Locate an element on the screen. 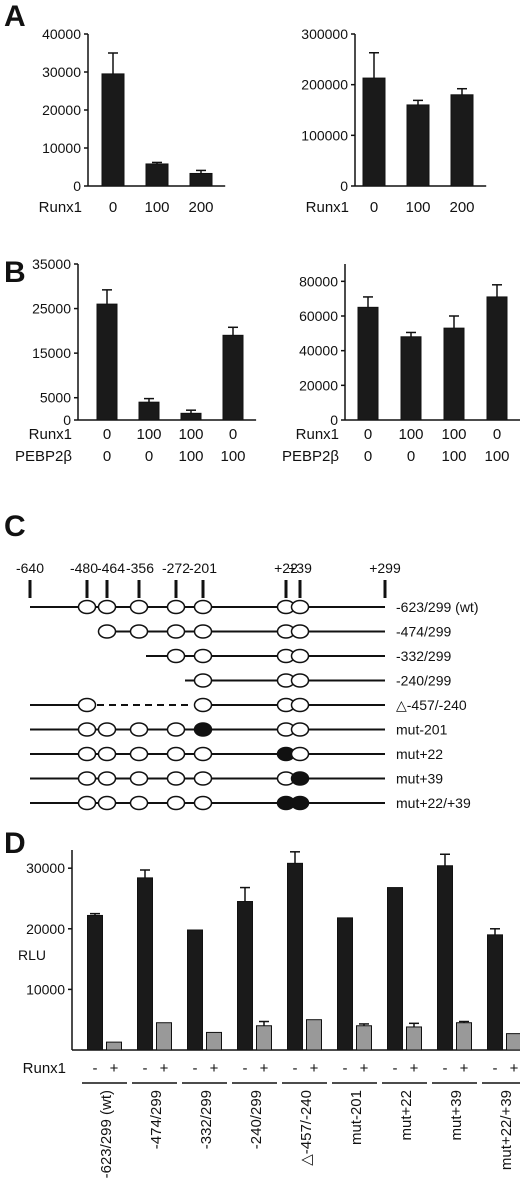  y-tick-label: 60000 is located at coordinates (318, 316).